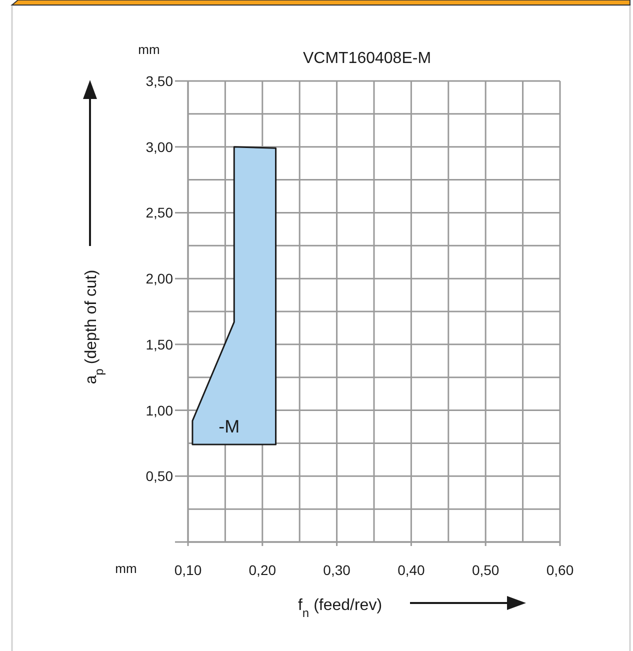  What do you see at coordinates (486, 570) in the screenshot?
I see `x-tick-label: 0,50` at bounding box center [486, 570].